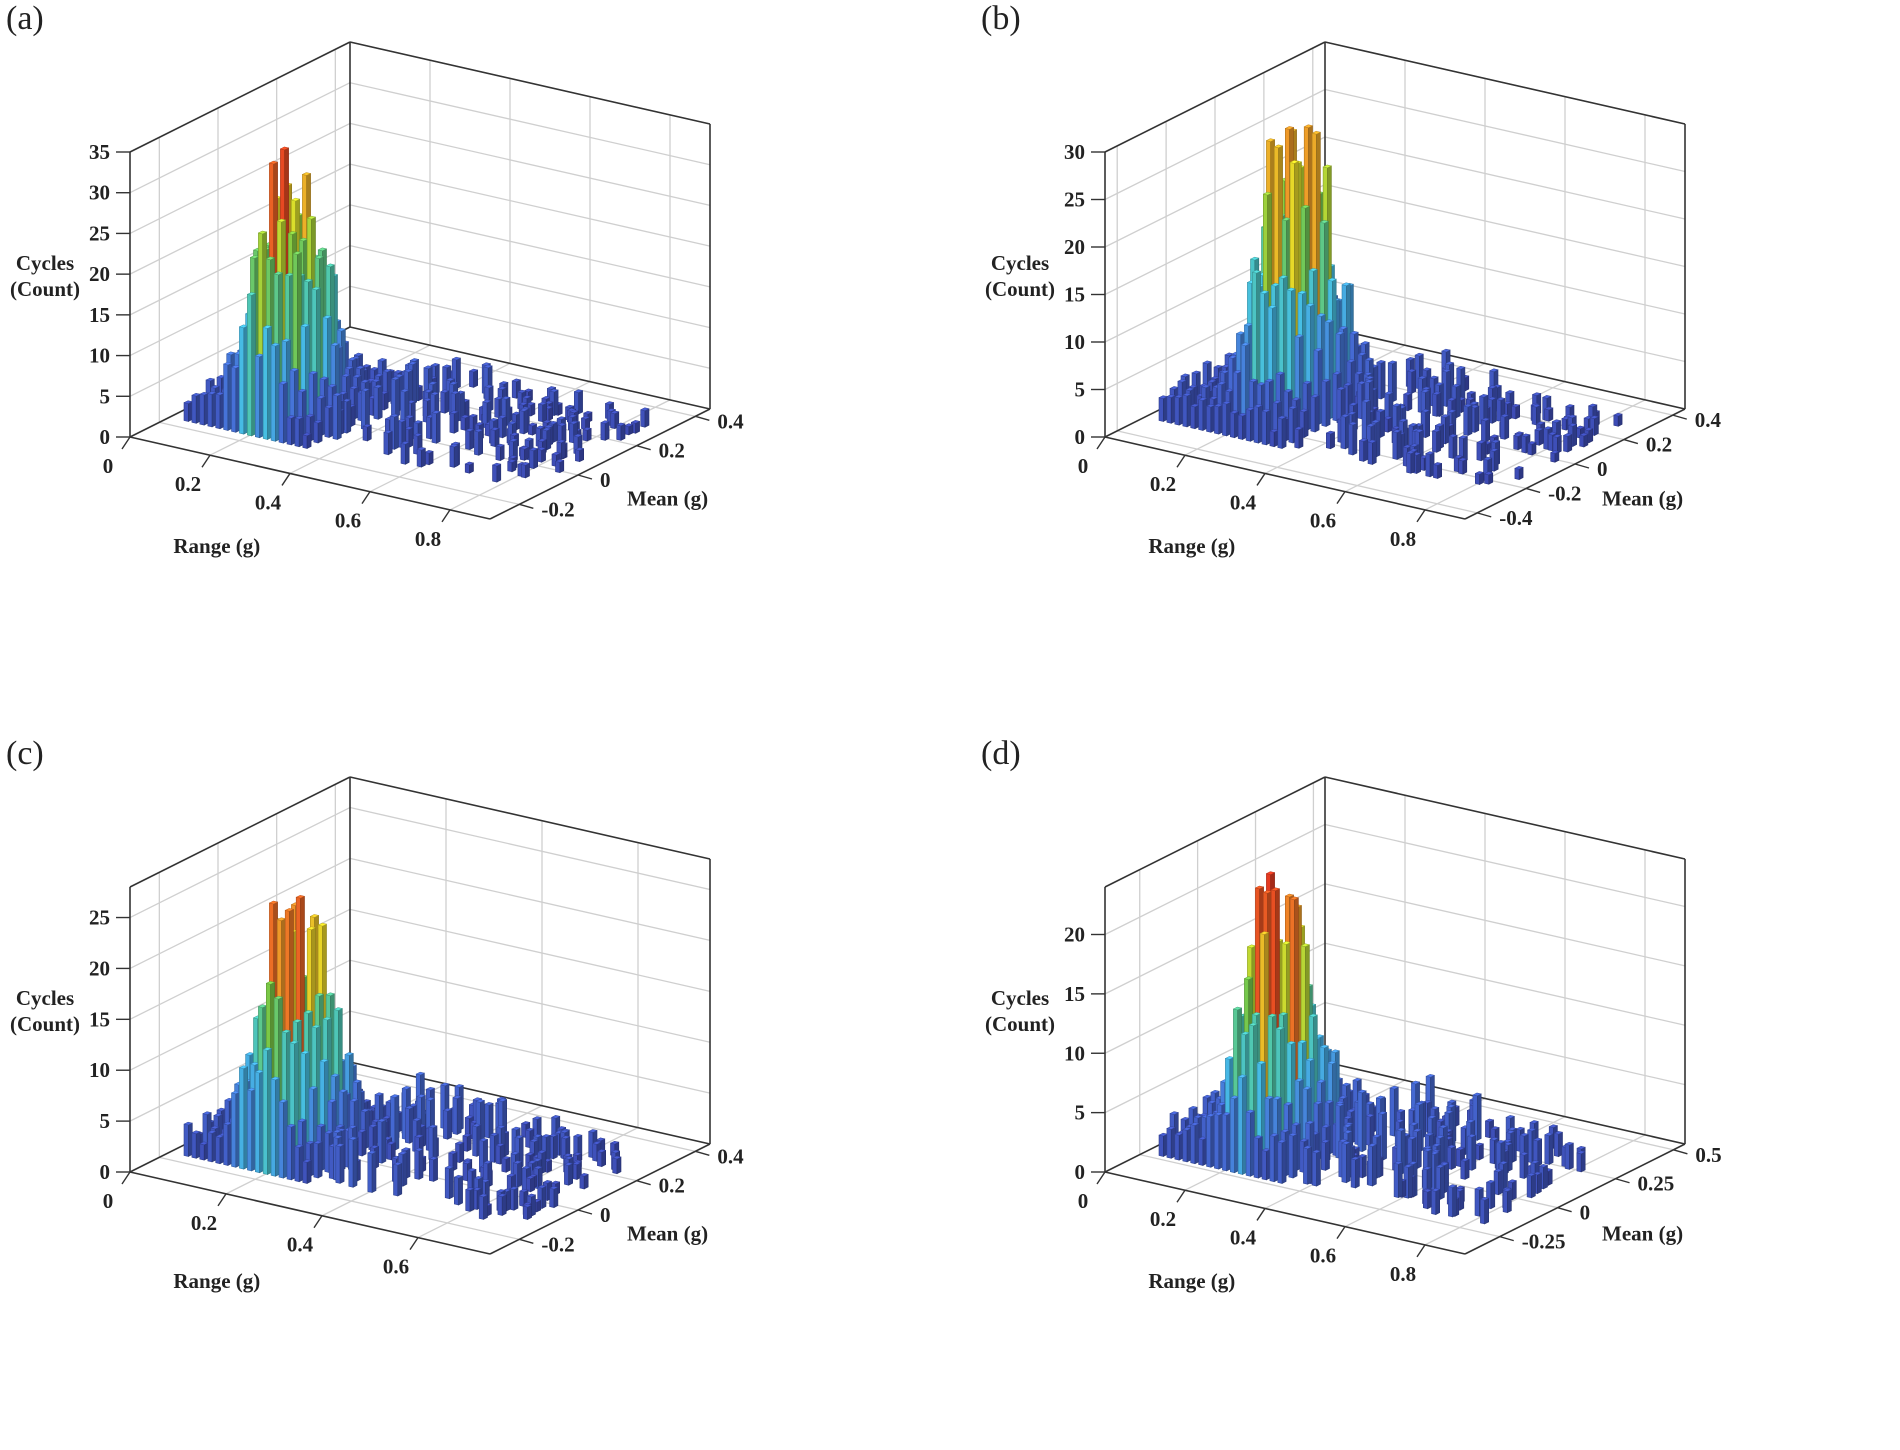 This screenshot has height=1450, width=1900. Describe the element at coordinates (1631, 442) in the screenshot. I see `y-tick` at that location.